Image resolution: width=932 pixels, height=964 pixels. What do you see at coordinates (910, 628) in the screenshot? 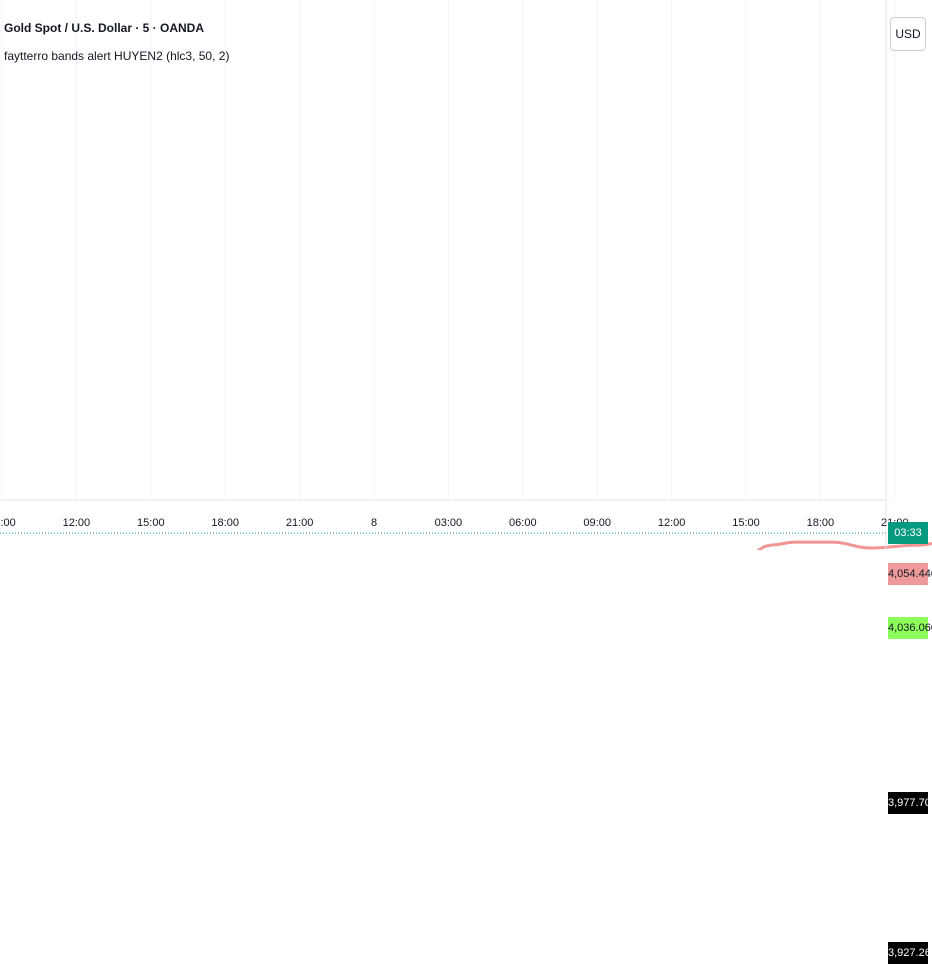
I see `price-tag: 4,036.060` at bounding box center [910, 628].